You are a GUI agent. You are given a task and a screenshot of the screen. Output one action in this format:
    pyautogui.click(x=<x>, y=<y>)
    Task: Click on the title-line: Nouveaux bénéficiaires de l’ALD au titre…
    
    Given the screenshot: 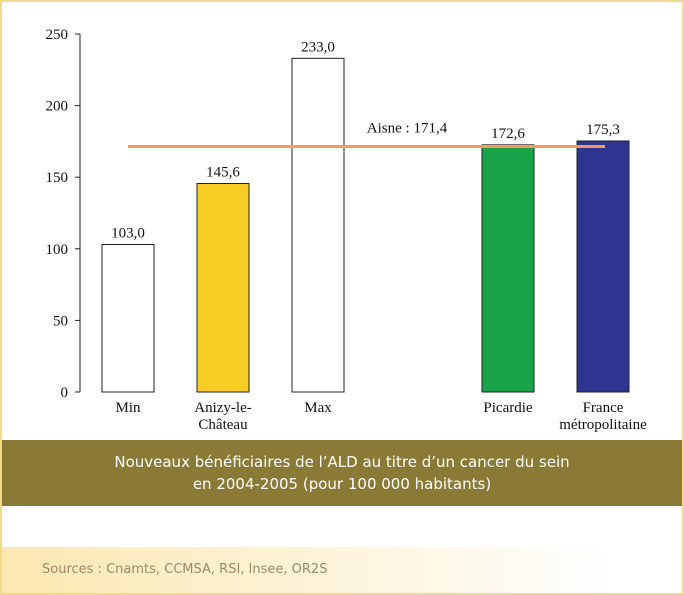 What is the action you would take?
    pyautogui.click(x=342, y=462)
    